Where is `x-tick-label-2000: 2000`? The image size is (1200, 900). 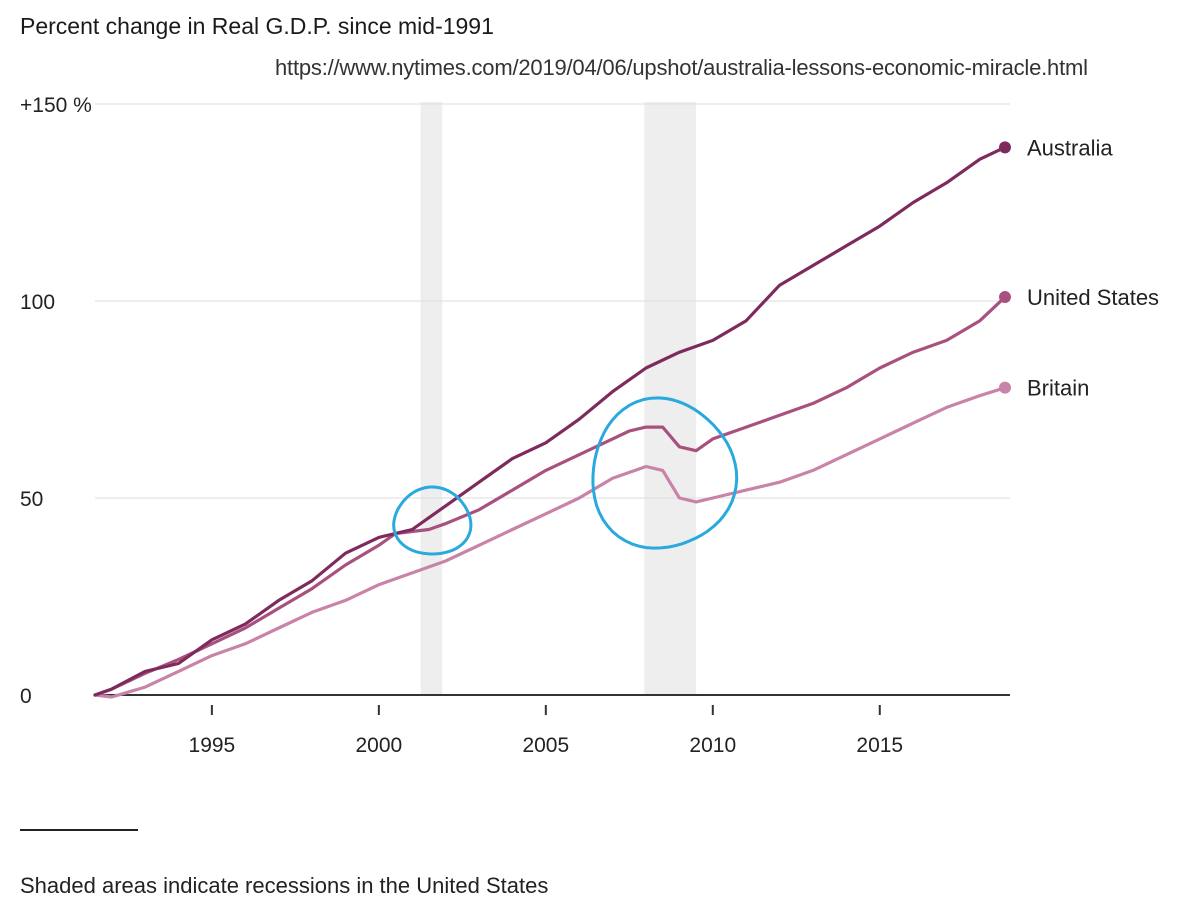 x-tick-label-2000: 2000 is located at coordinates (378, 745).